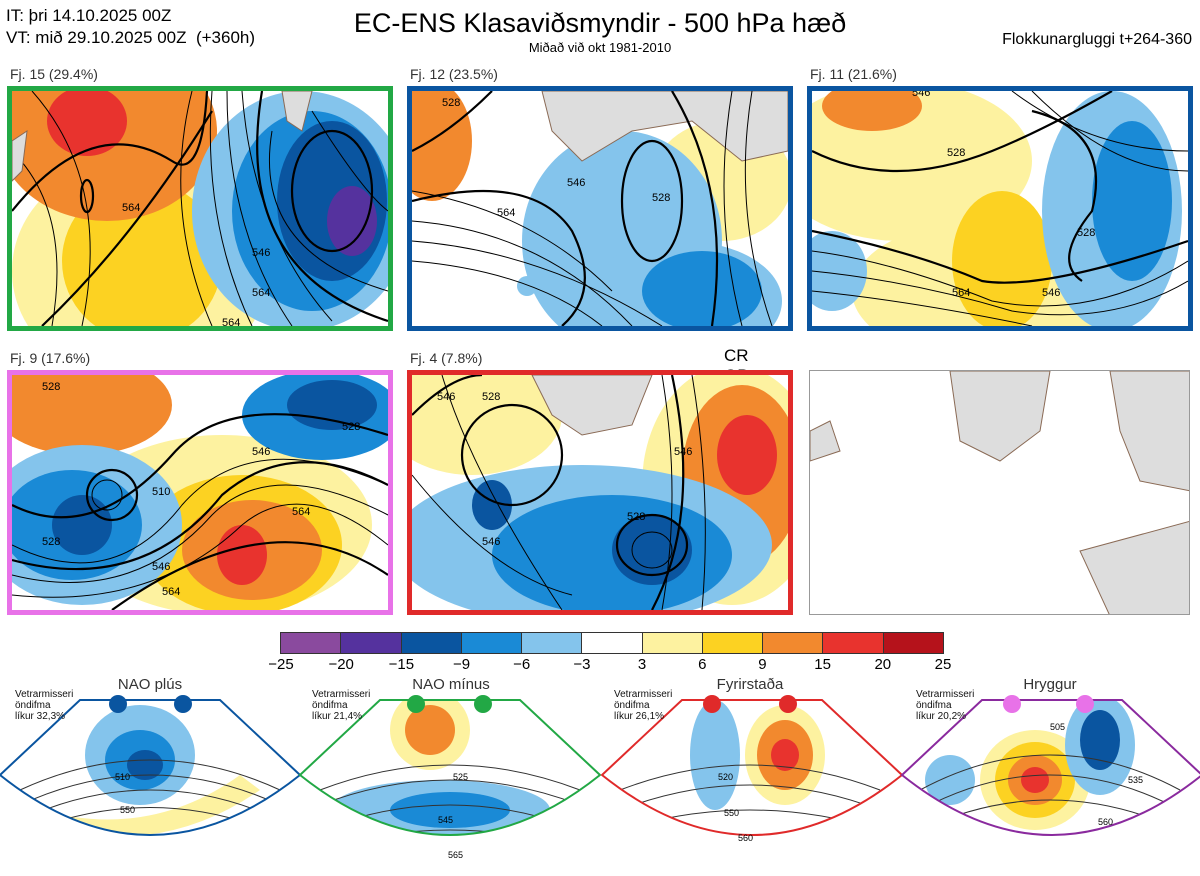 The image size is (1200, 876). What do you see at coordinates (150, 684) in the screenshot?
I see `regime-title-nao-plus: NAO plús` at bounding box center [150, 684].